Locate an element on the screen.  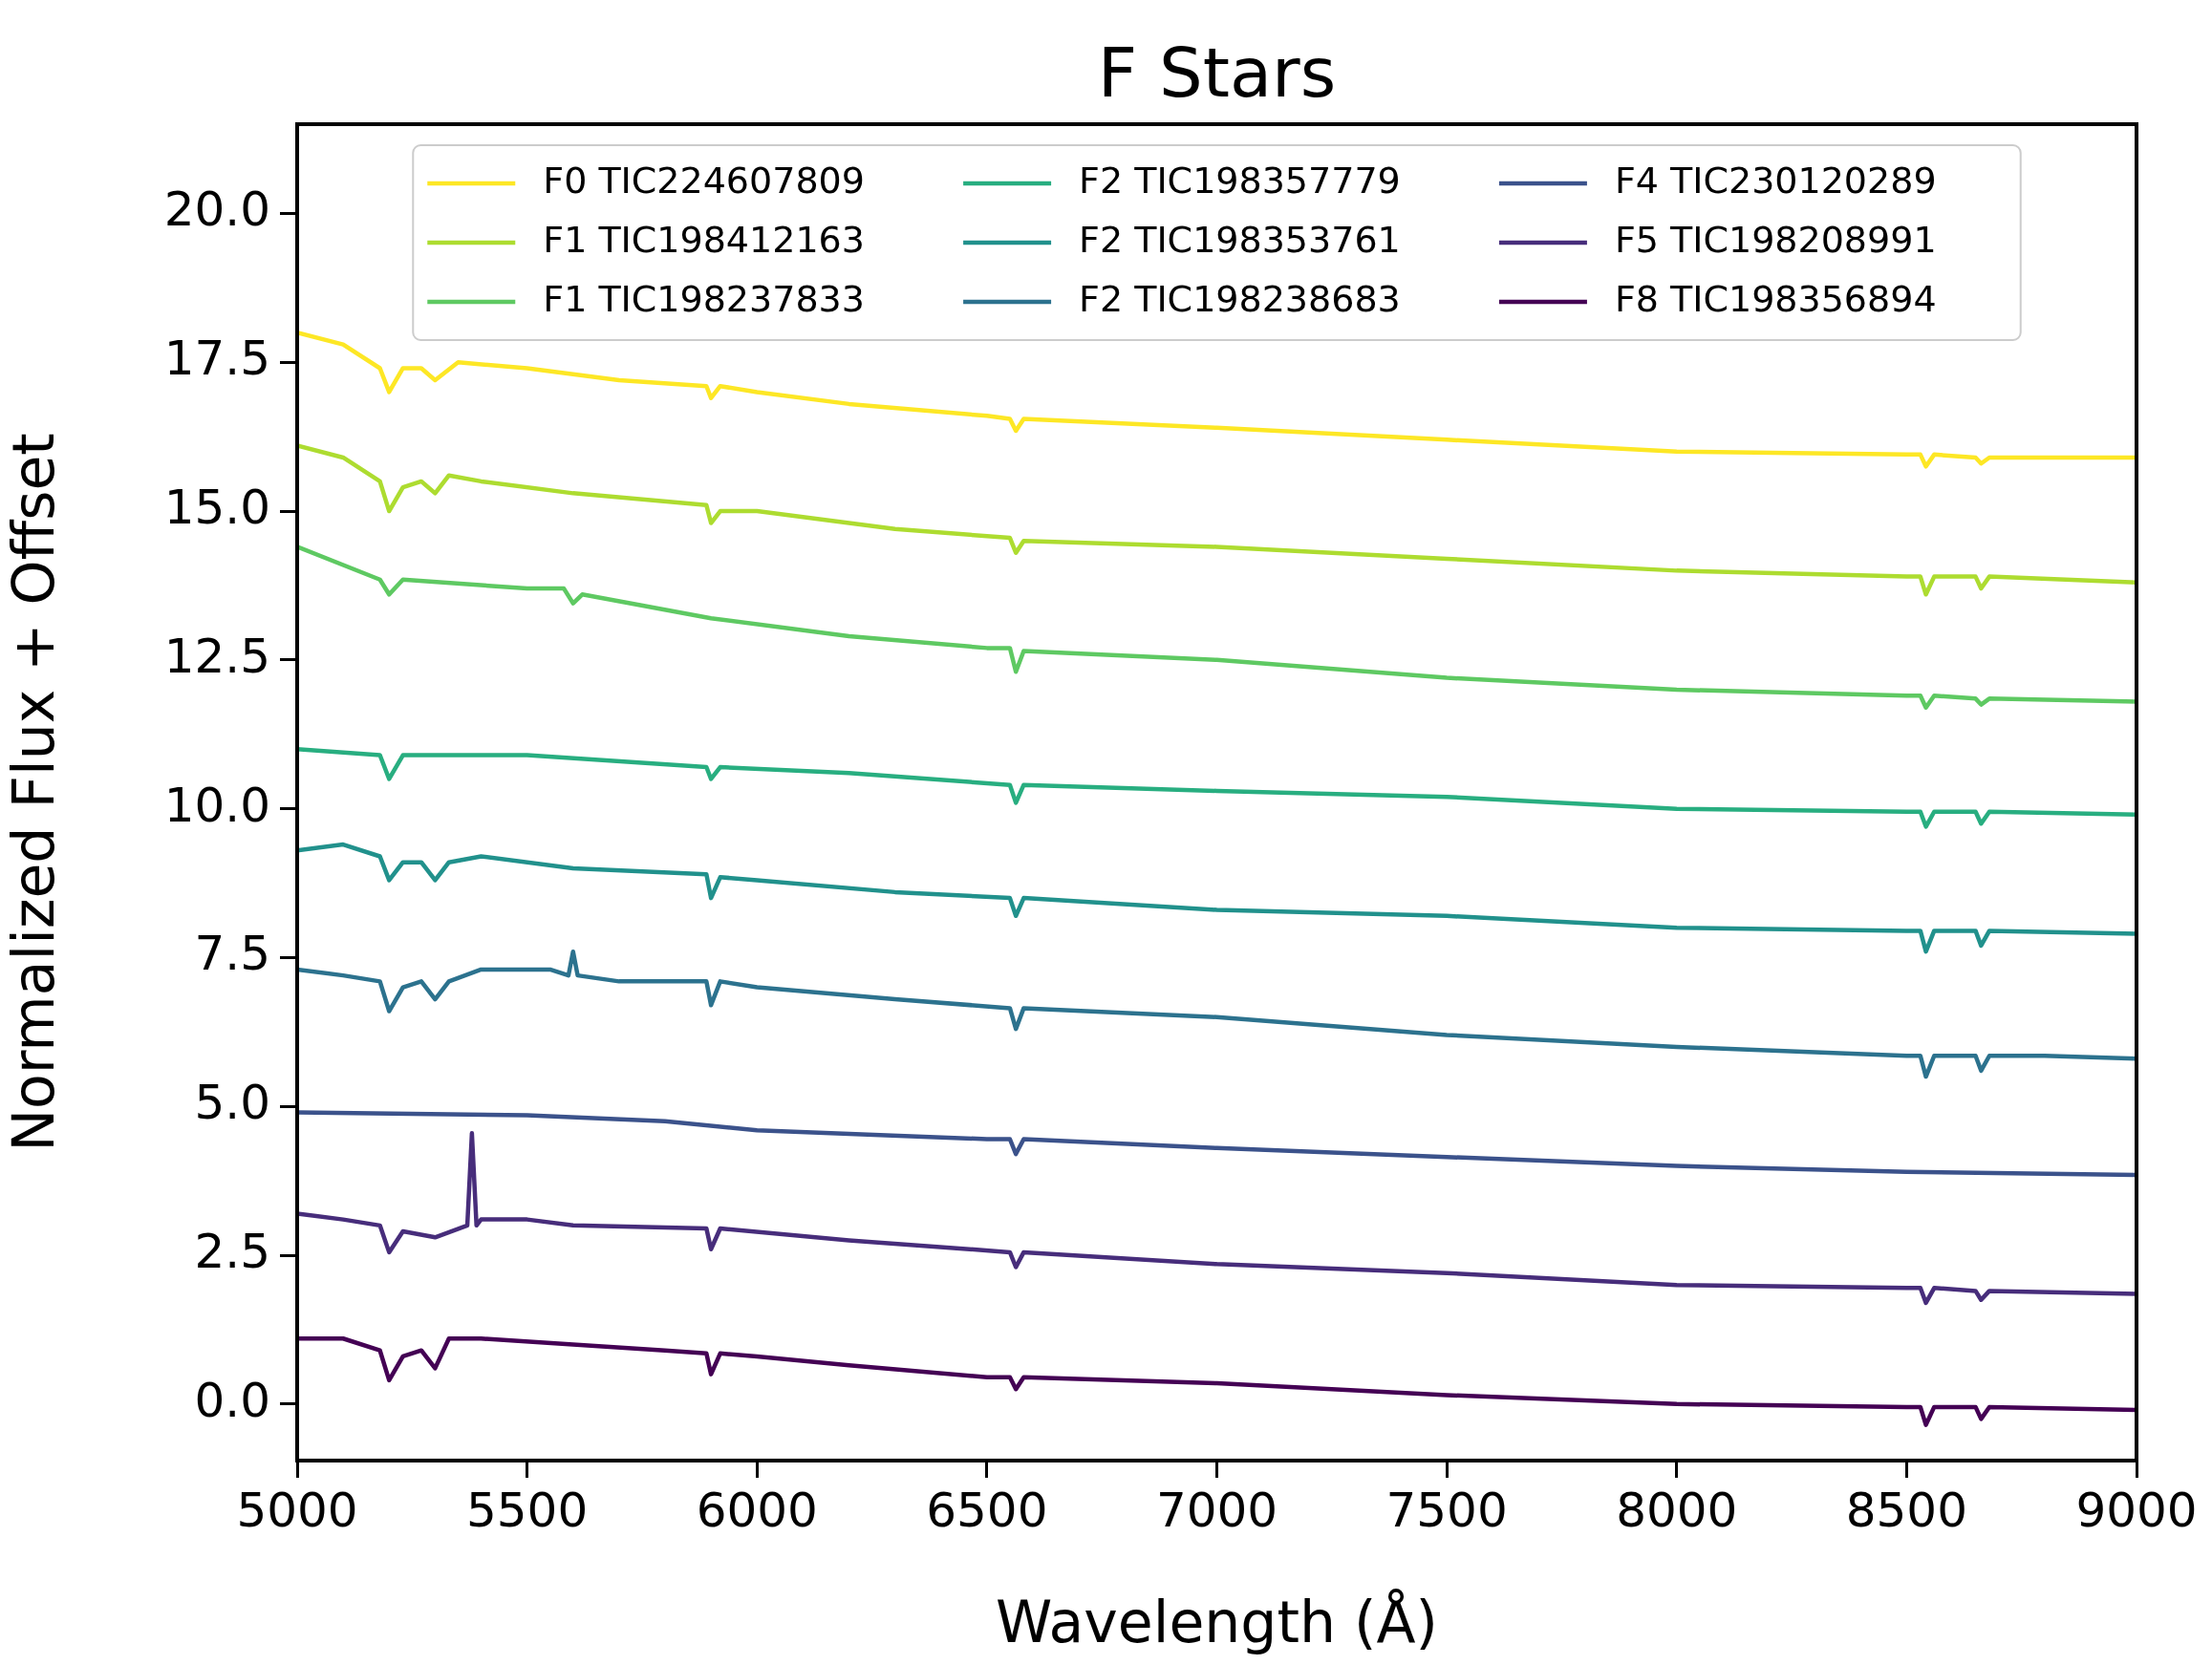
x-tick-label: 8000 is located at coordinates (1677, 1510).